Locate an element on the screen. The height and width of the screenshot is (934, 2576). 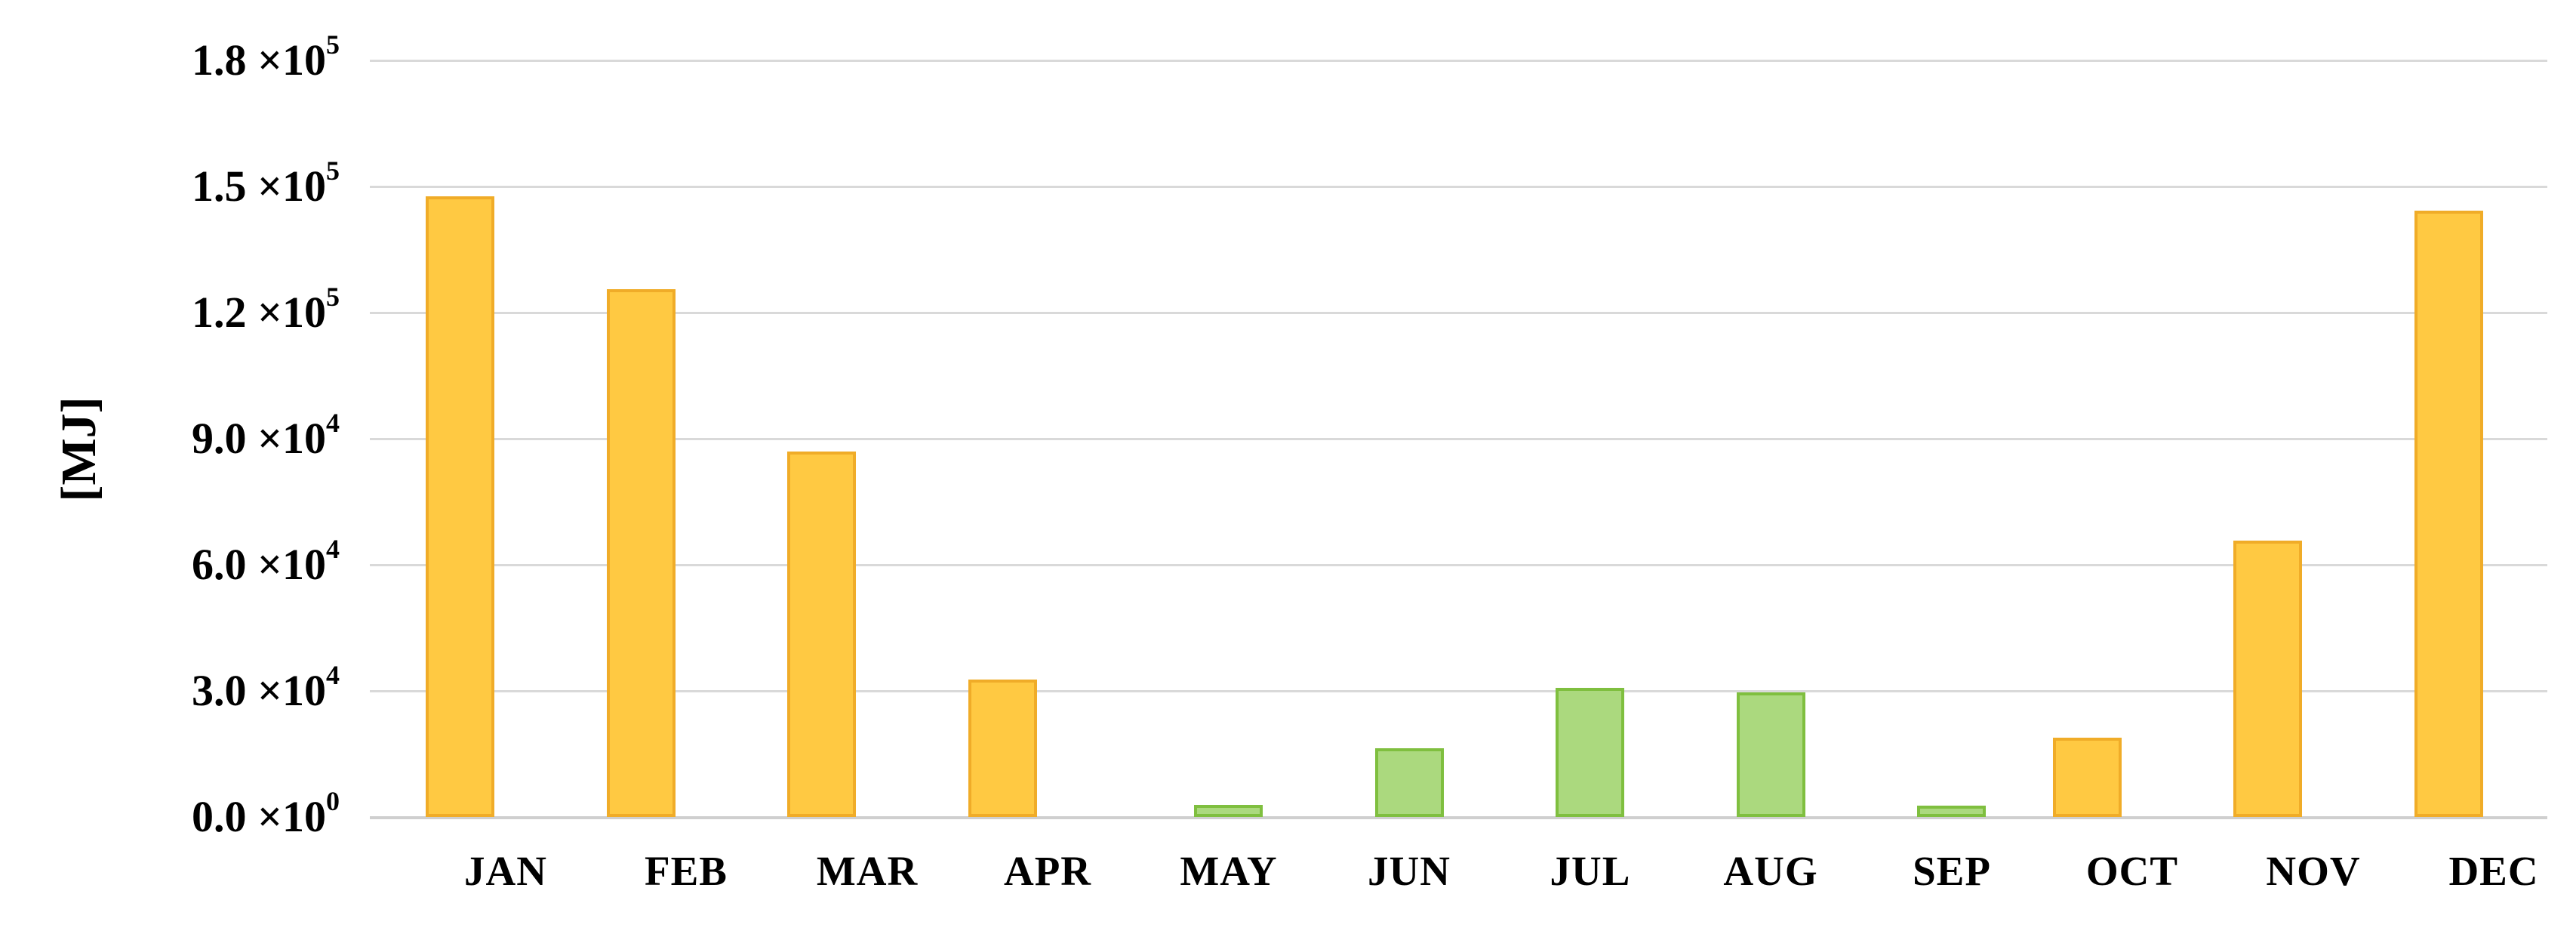
x-tick-nov: NOV is located at coordinates (2313, 871).